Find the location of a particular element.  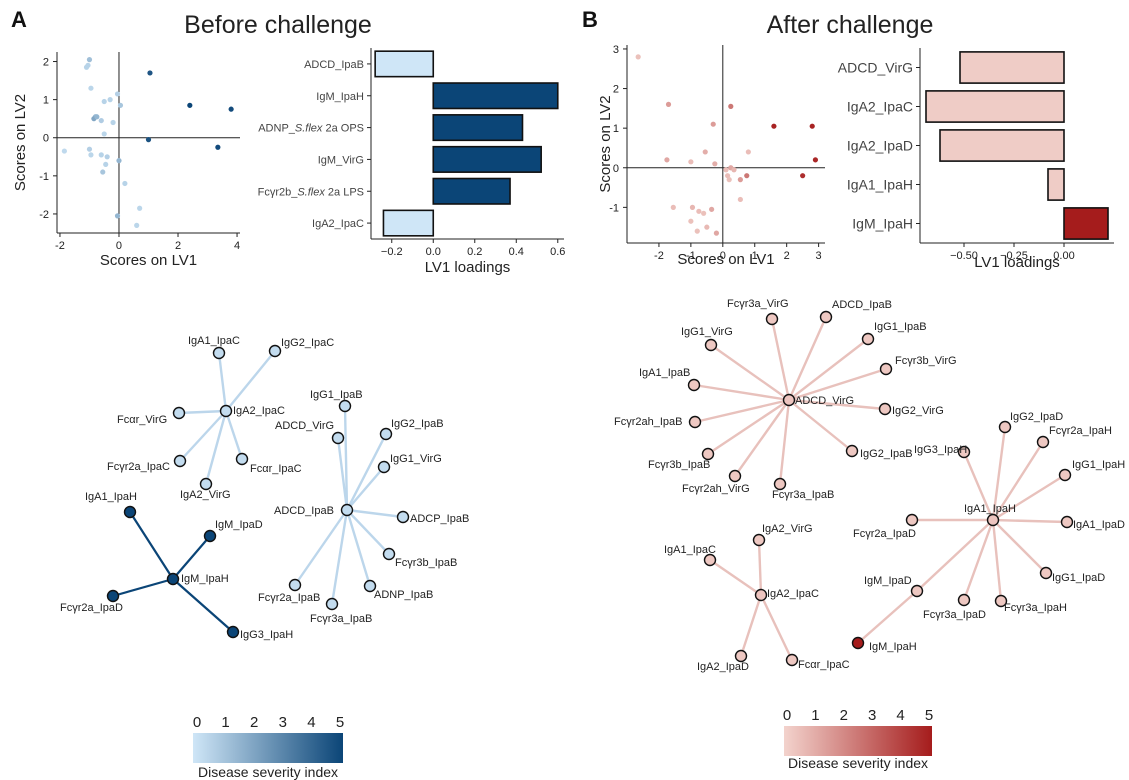

category-label: IgA1_IpaH is located at coordinates (880, 185).